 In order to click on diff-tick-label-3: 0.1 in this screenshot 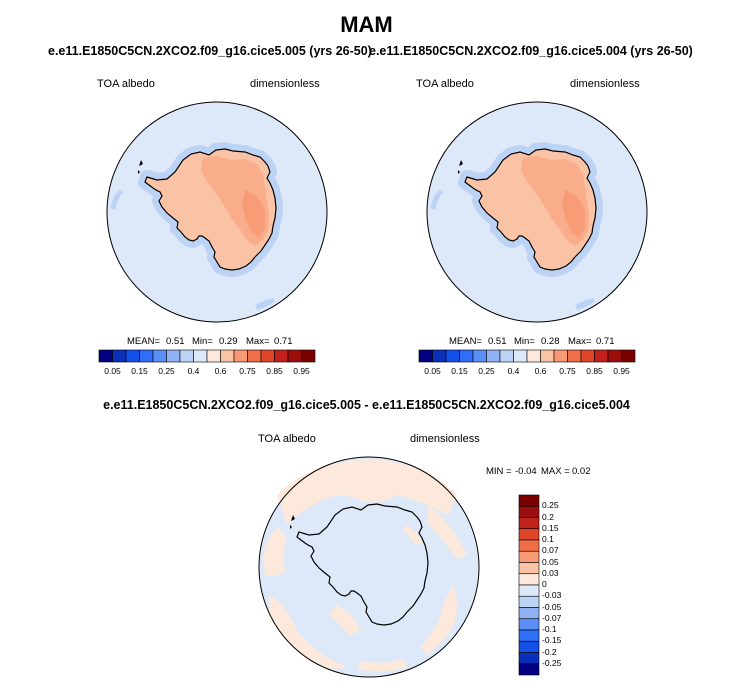, I will do `click(548, 539)`.